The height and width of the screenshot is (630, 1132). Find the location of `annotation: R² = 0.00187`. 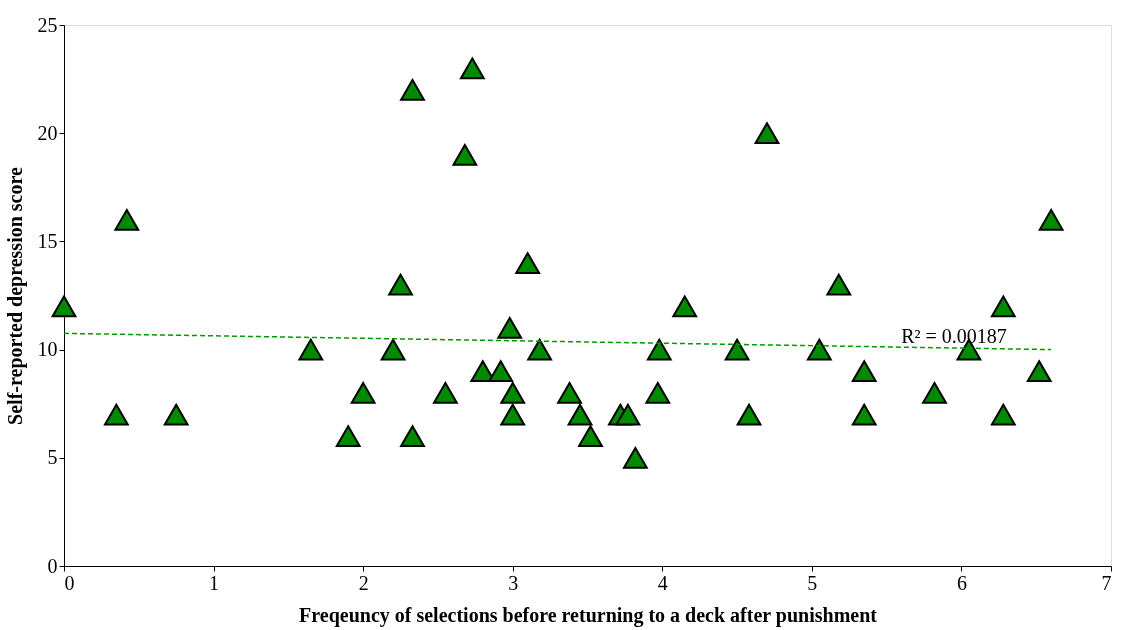

annotation: R² = 0.00187 is located at coordinates (954, 335).